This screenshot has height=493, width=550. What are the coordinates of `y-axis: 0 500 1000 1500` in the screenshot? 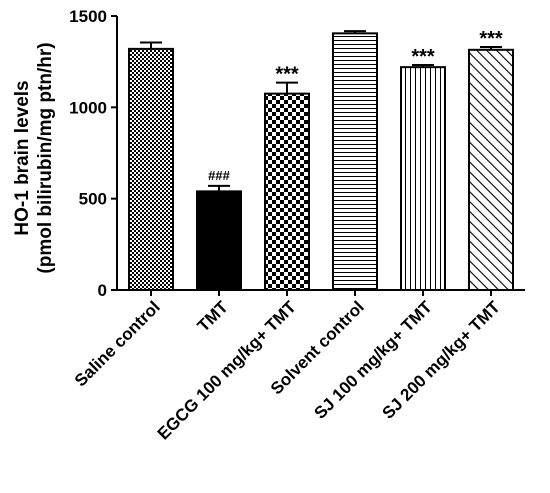 It's located at (93, 153).